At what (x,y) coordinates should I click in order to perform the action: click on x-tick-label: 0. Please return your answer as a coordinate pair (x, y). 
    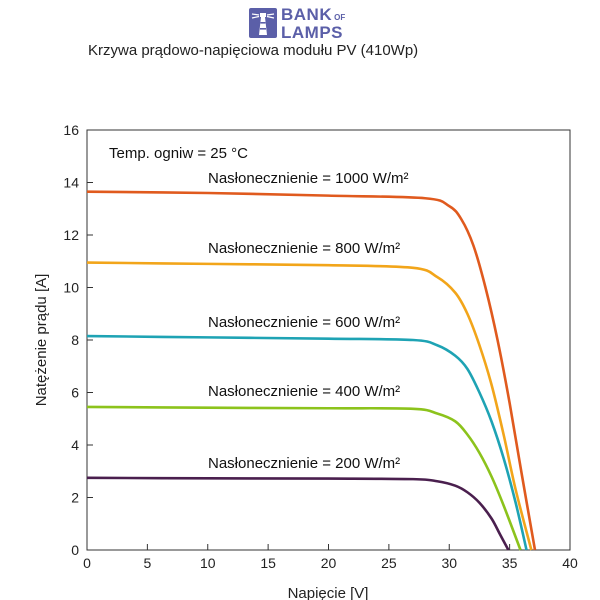
    Looking at the image, I should click on (87, 563).